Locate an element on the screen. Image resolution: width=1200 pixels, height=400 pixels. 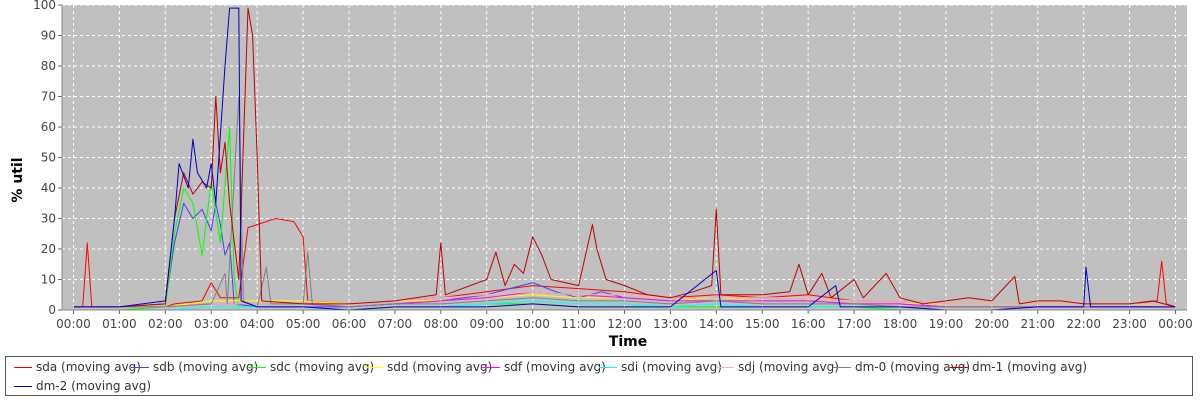
legend-item: dm-0 (moving avg) is located at coordinates (901, 367).